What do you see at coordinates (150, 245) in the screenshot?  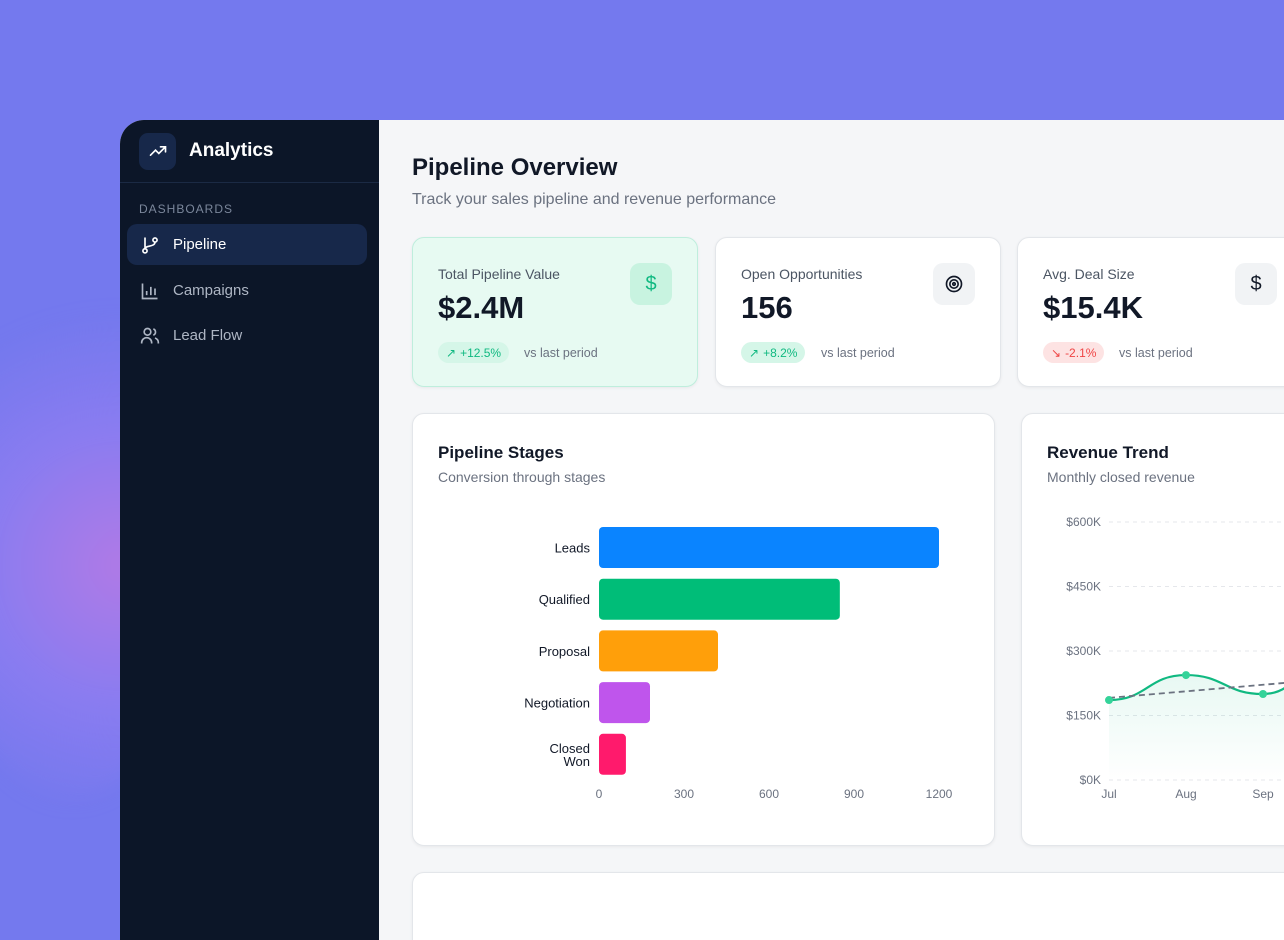 I see `git-branch-icon` at bounding box center [150, 245].